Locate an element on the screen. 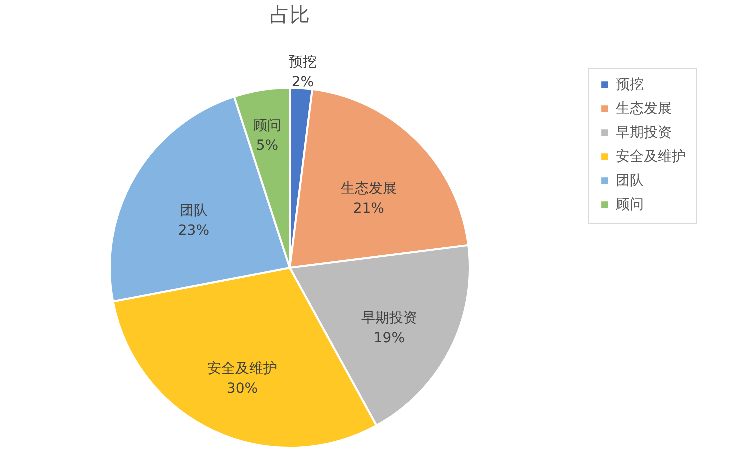  data-label: 21% is located at coordinates (368, 209).